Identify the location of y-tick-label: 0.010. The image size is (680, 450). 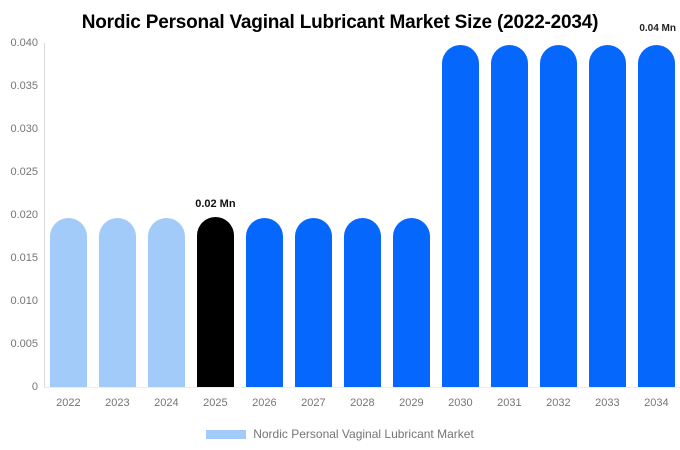
(24, 301).